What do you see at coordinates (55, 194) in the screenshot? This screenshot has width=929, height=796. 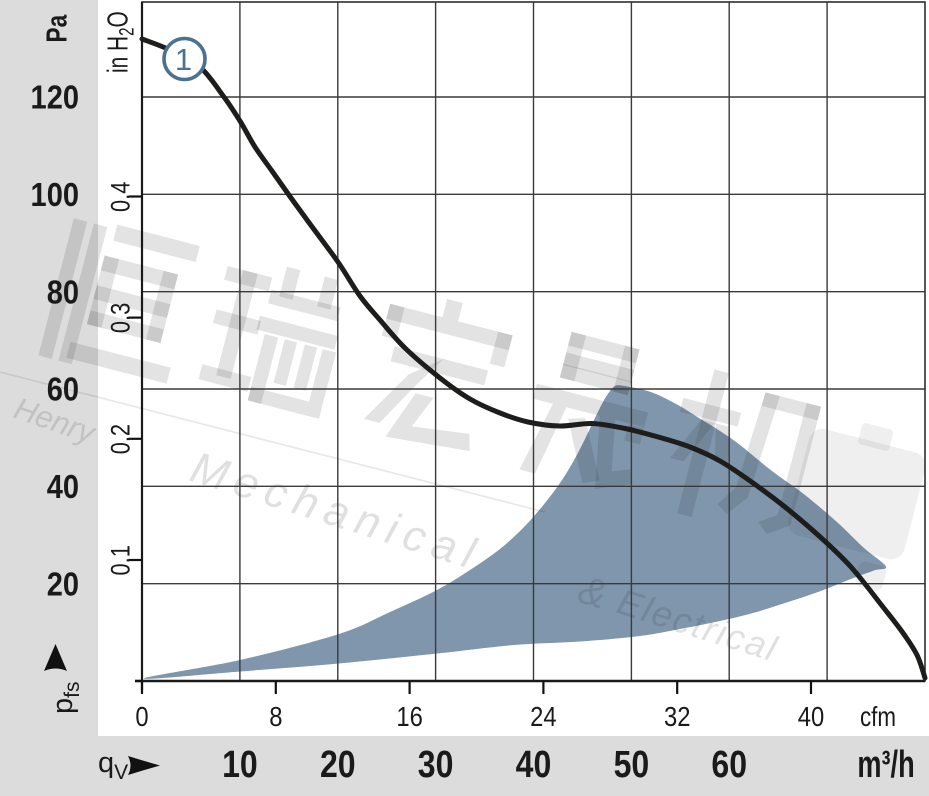 I see `svg-text: 100` at bounding box center [55, 194].